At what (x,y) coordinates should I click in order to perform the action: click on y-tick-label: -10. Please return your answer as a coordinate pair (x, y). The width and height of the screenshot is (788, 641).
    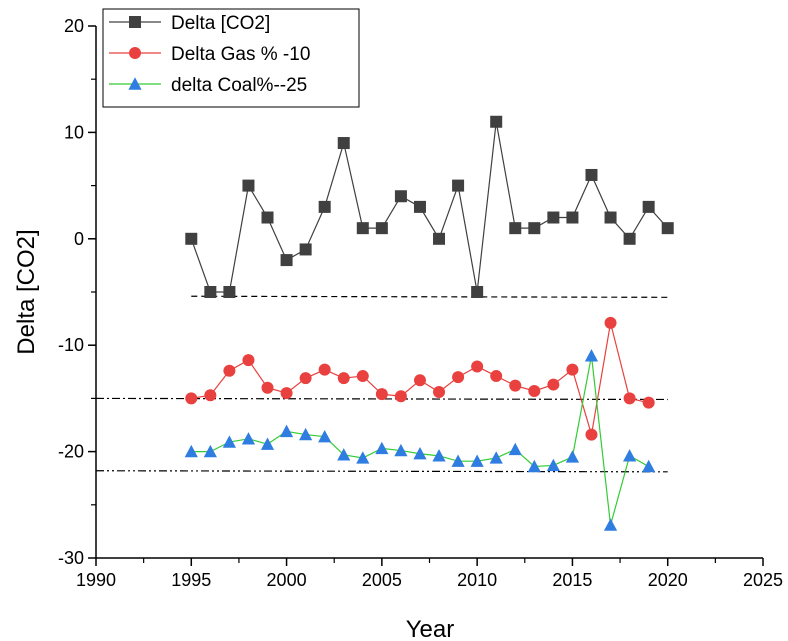
    Looking at the image, I should click on (71, 345).